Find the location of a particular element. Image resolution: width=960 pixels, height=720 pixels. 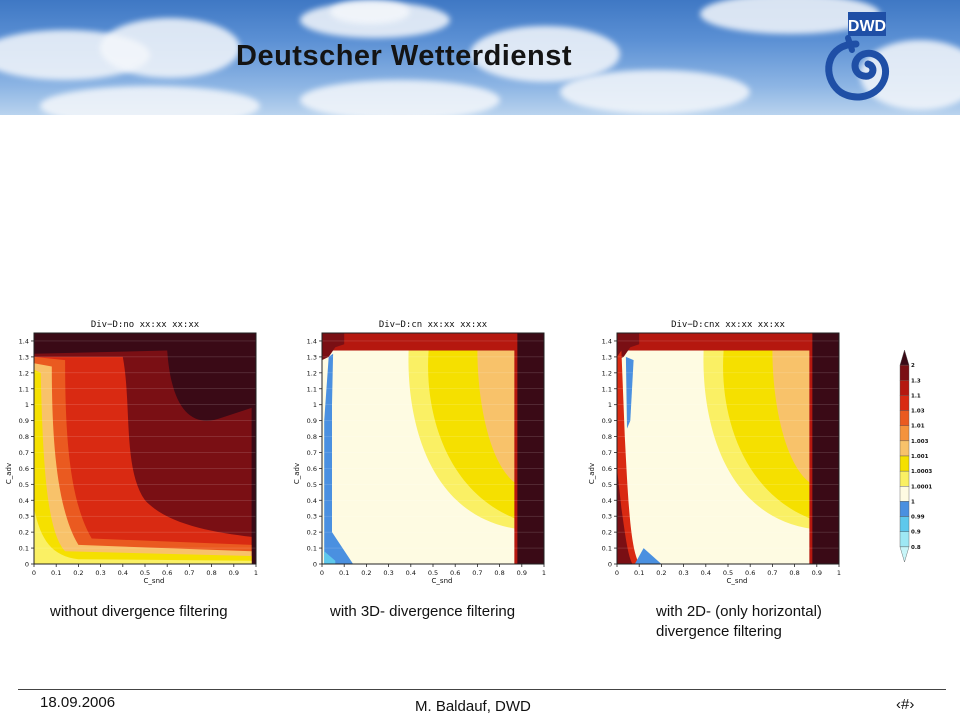

colorbar-level-label: 1.01 is located at coordinates (918, 427).